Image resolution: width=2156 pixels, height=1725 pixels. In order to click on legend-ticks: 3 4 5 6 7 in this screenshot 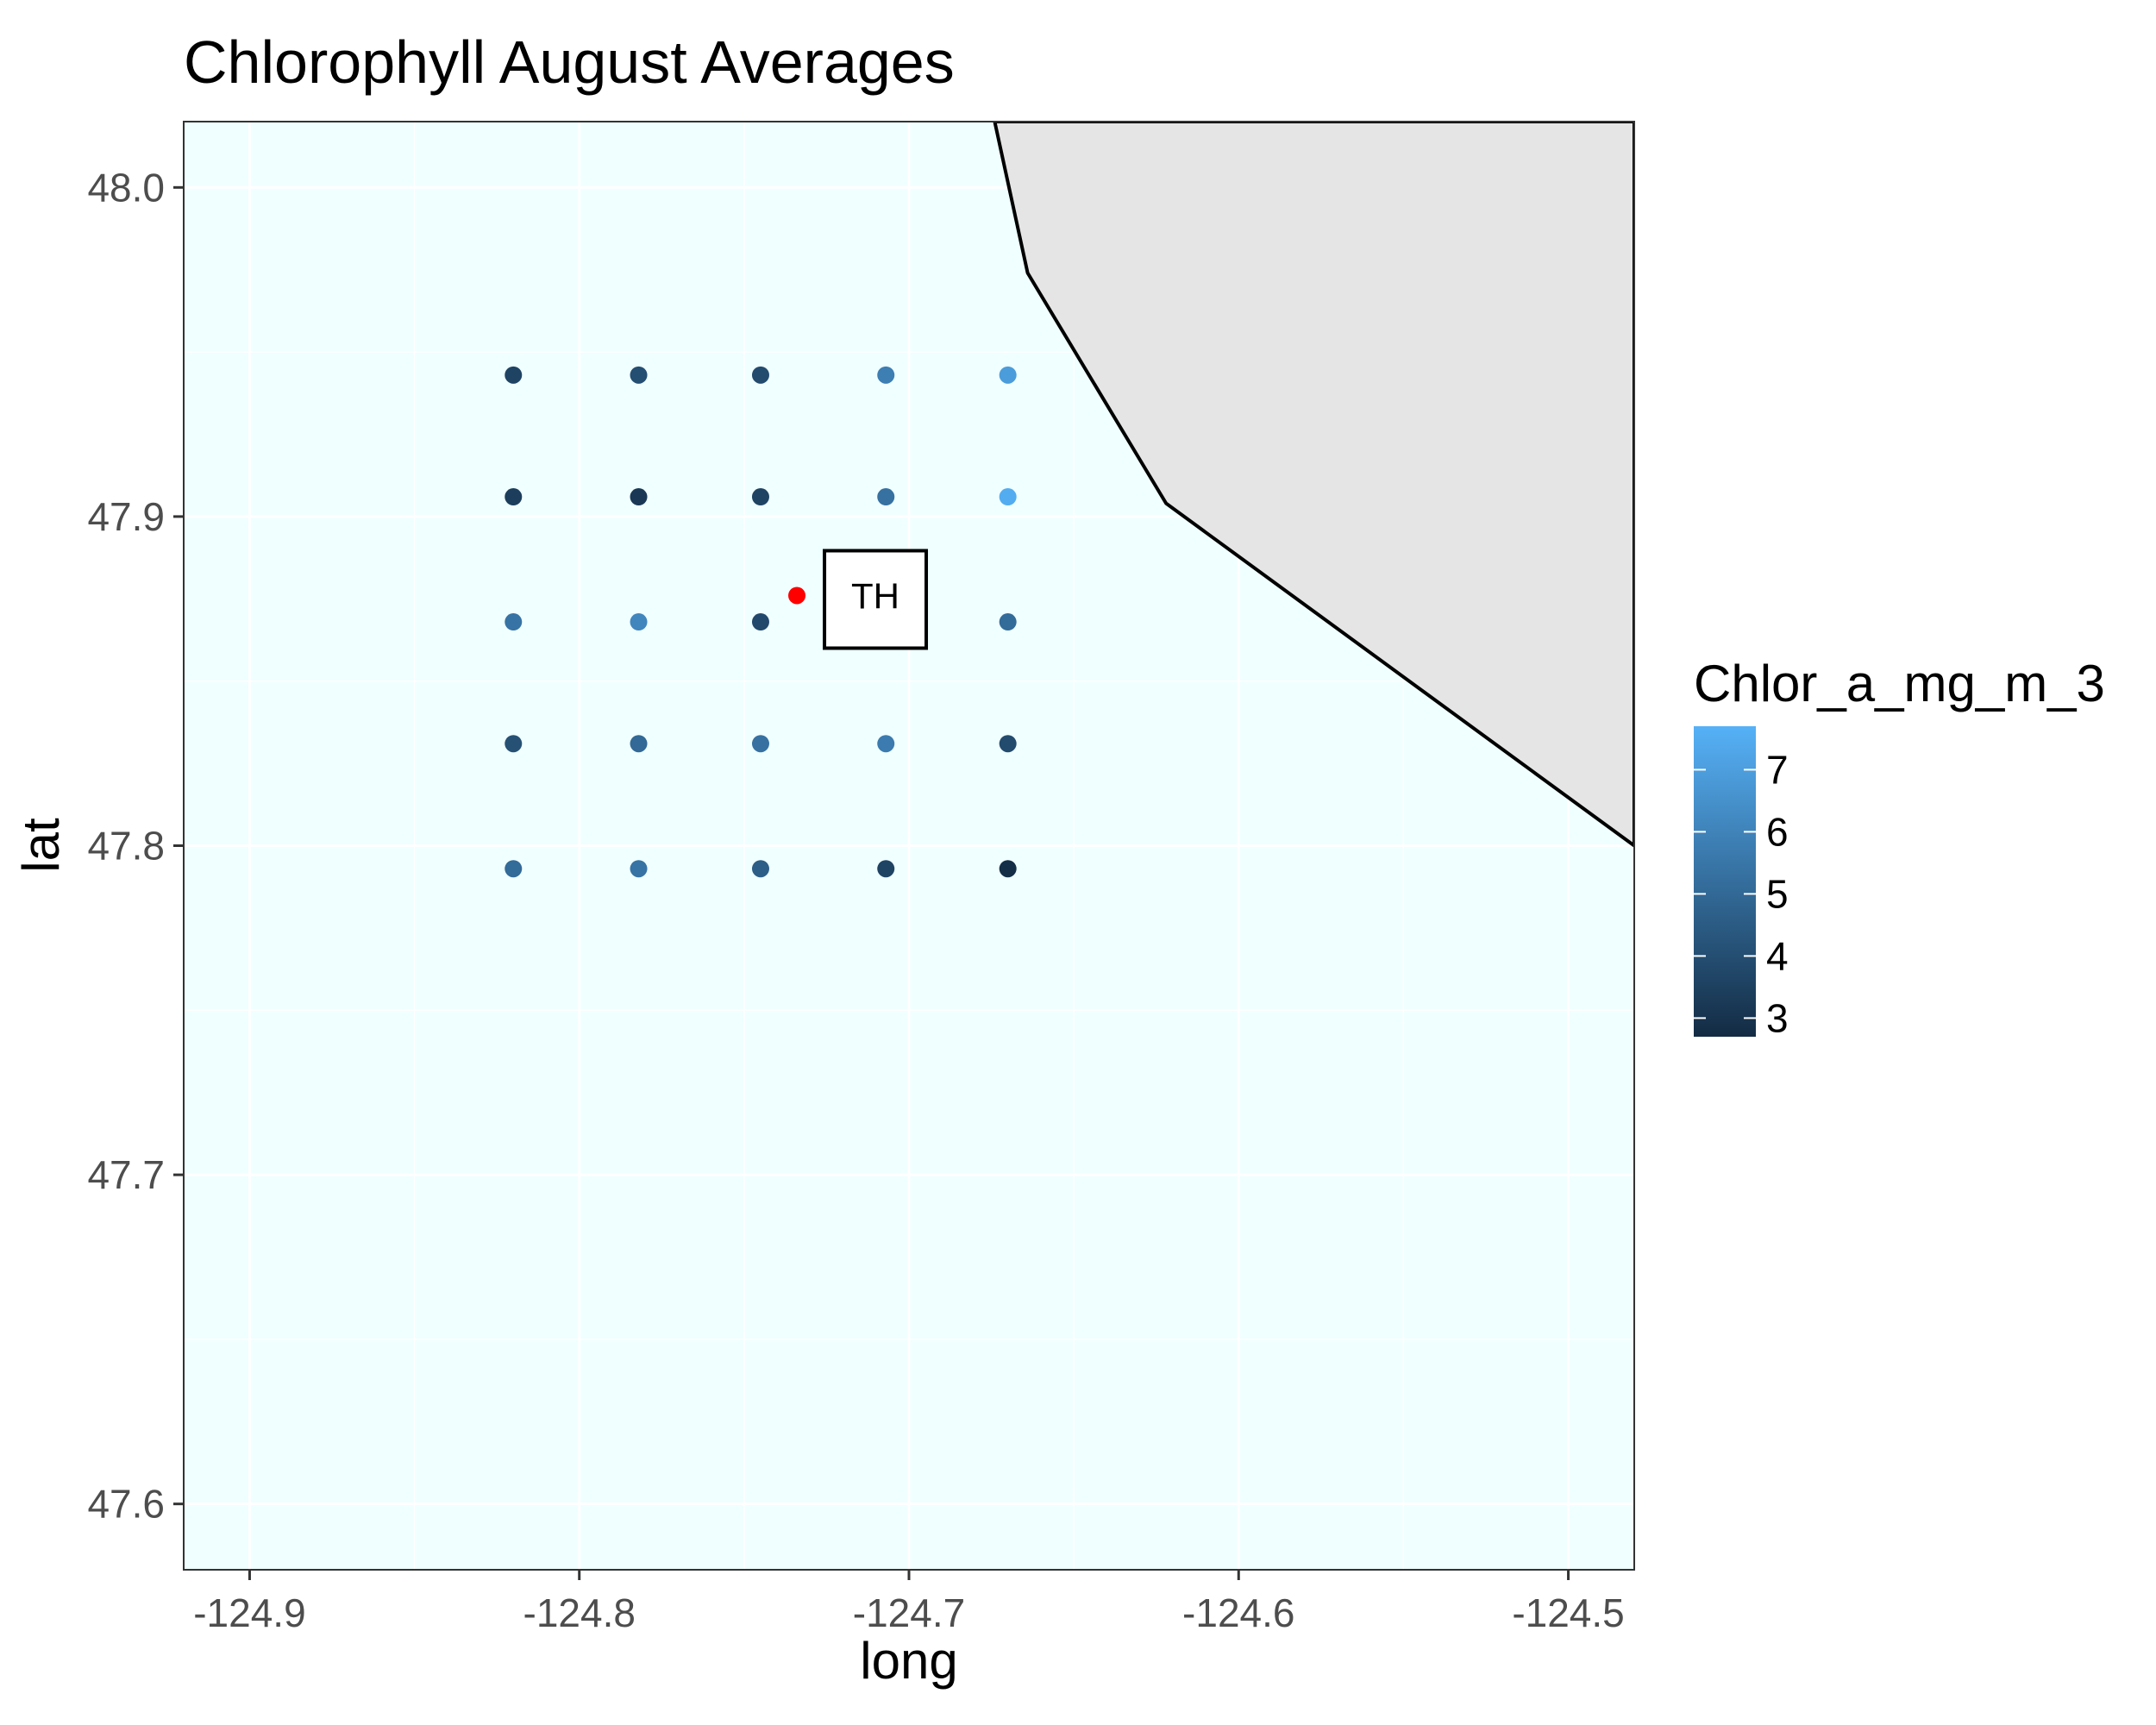, I will do `click(1741, 893)`.